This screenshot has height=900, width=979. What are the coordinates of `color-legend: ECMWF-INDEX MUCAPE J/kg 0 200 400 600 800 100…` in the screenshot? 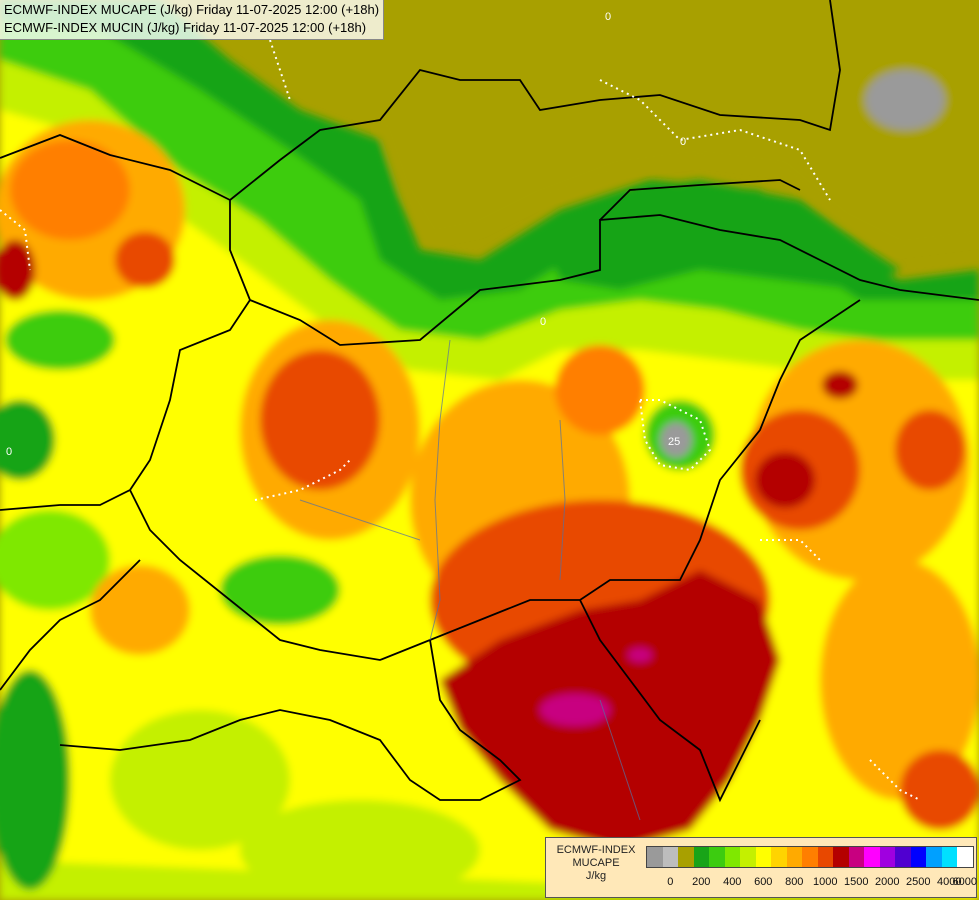 It's located at (761, 867).